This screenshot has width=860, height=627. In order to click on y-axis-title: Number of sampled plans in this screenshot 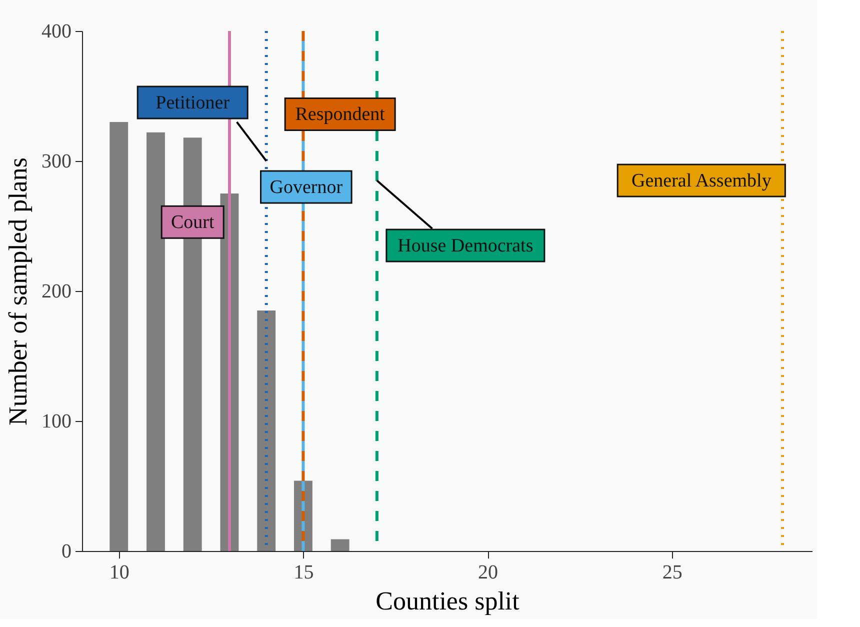, I will do `click(18, 292)`.